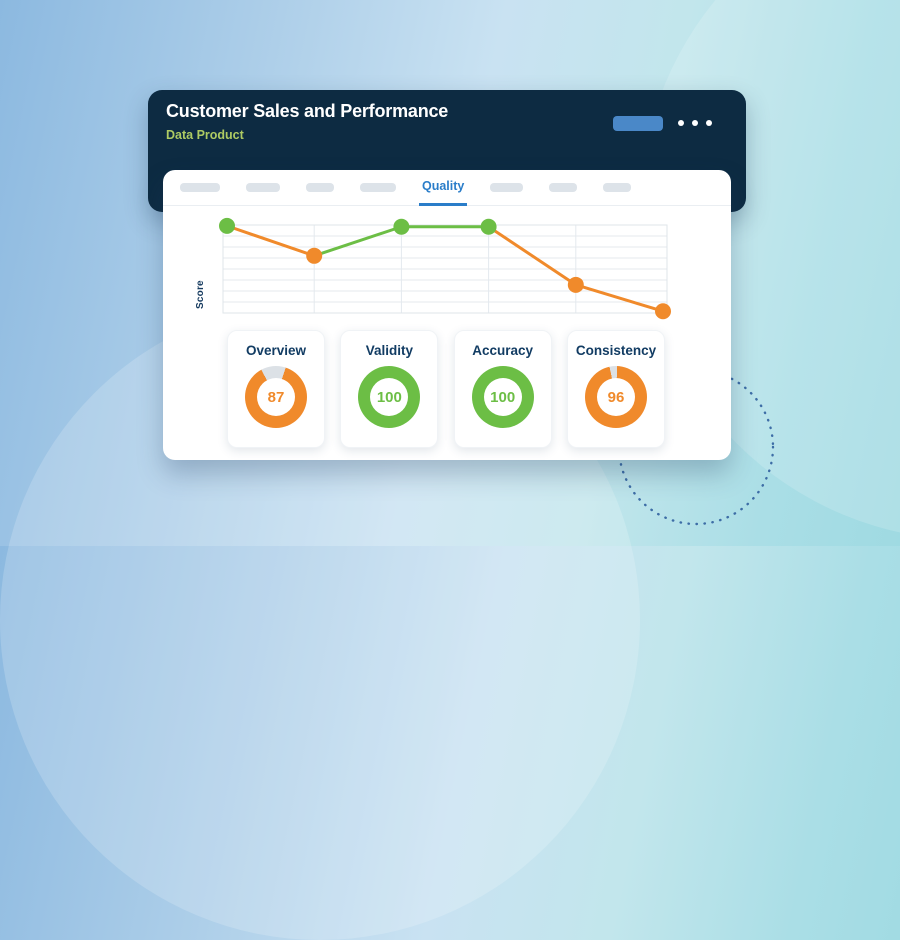  Describe the element at coordinates (447, 389) in the screenshot. I see `metrics-row: Overview 87 Validity 100 Accuracy 100` at that location.